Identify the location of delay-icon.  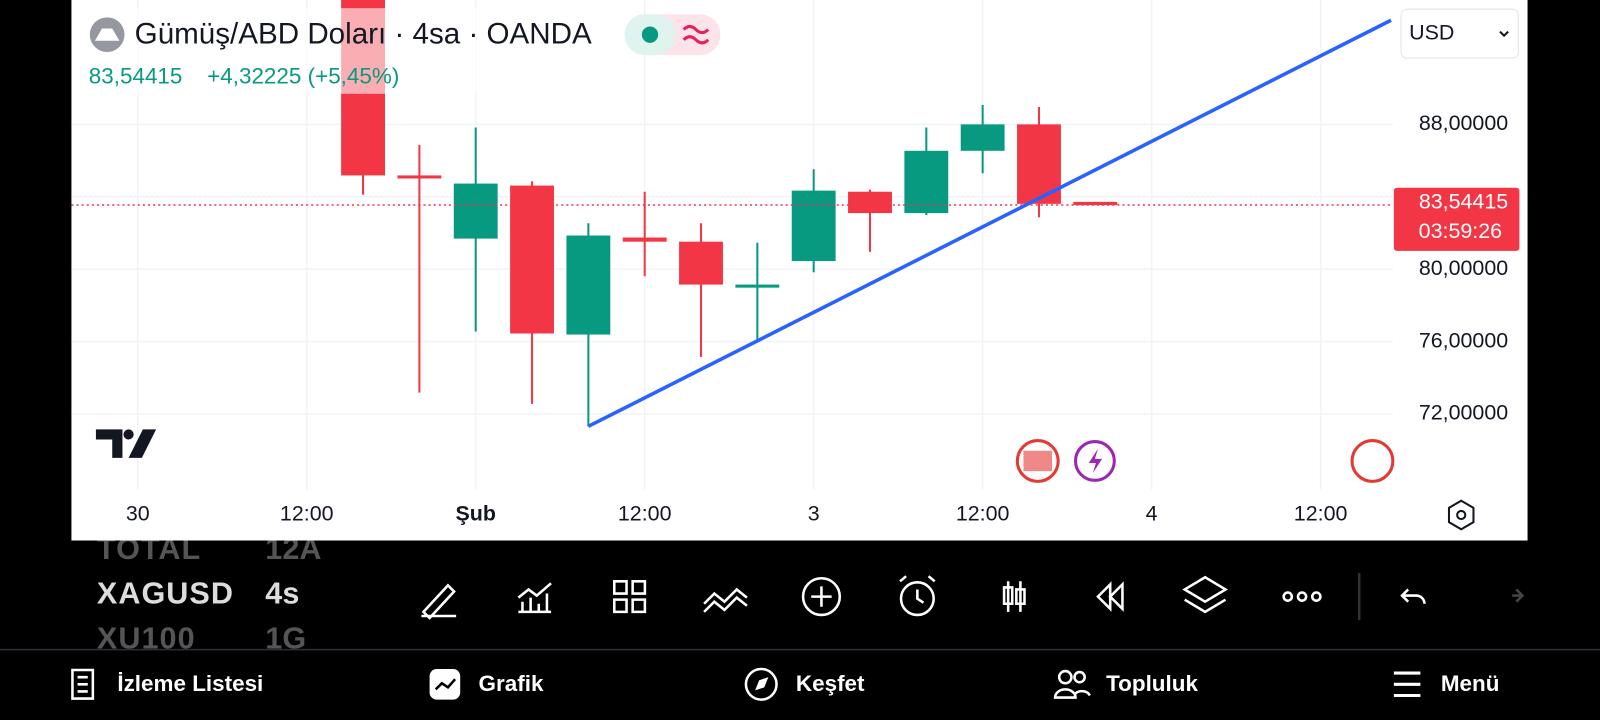
(696, 34).